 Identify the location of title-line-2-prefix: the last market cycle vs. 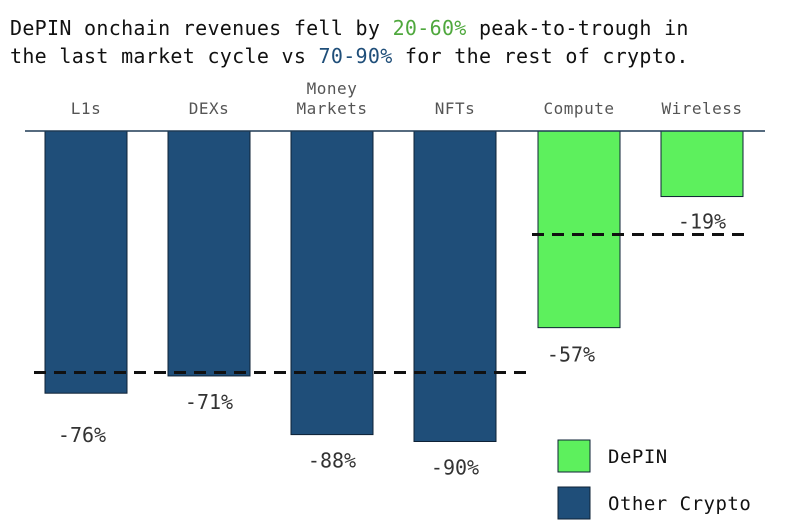
(164, 56).